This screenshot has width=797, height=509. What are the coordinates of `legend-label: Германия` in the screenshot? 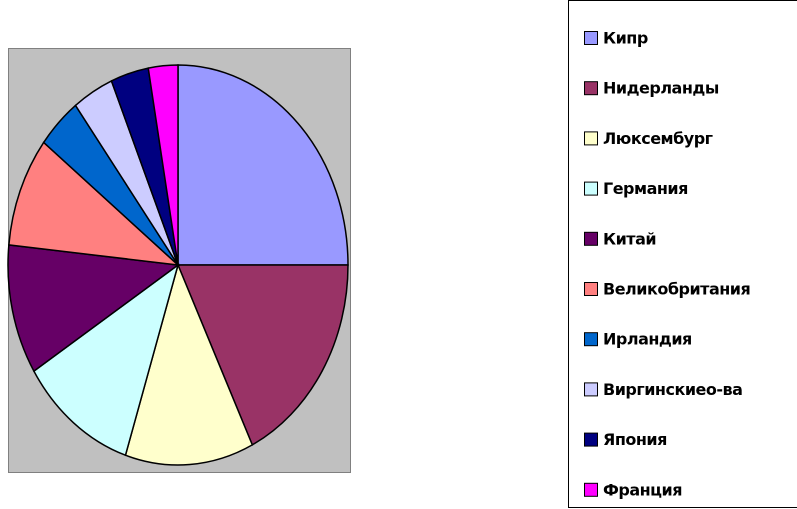 It's located at (645, 188).